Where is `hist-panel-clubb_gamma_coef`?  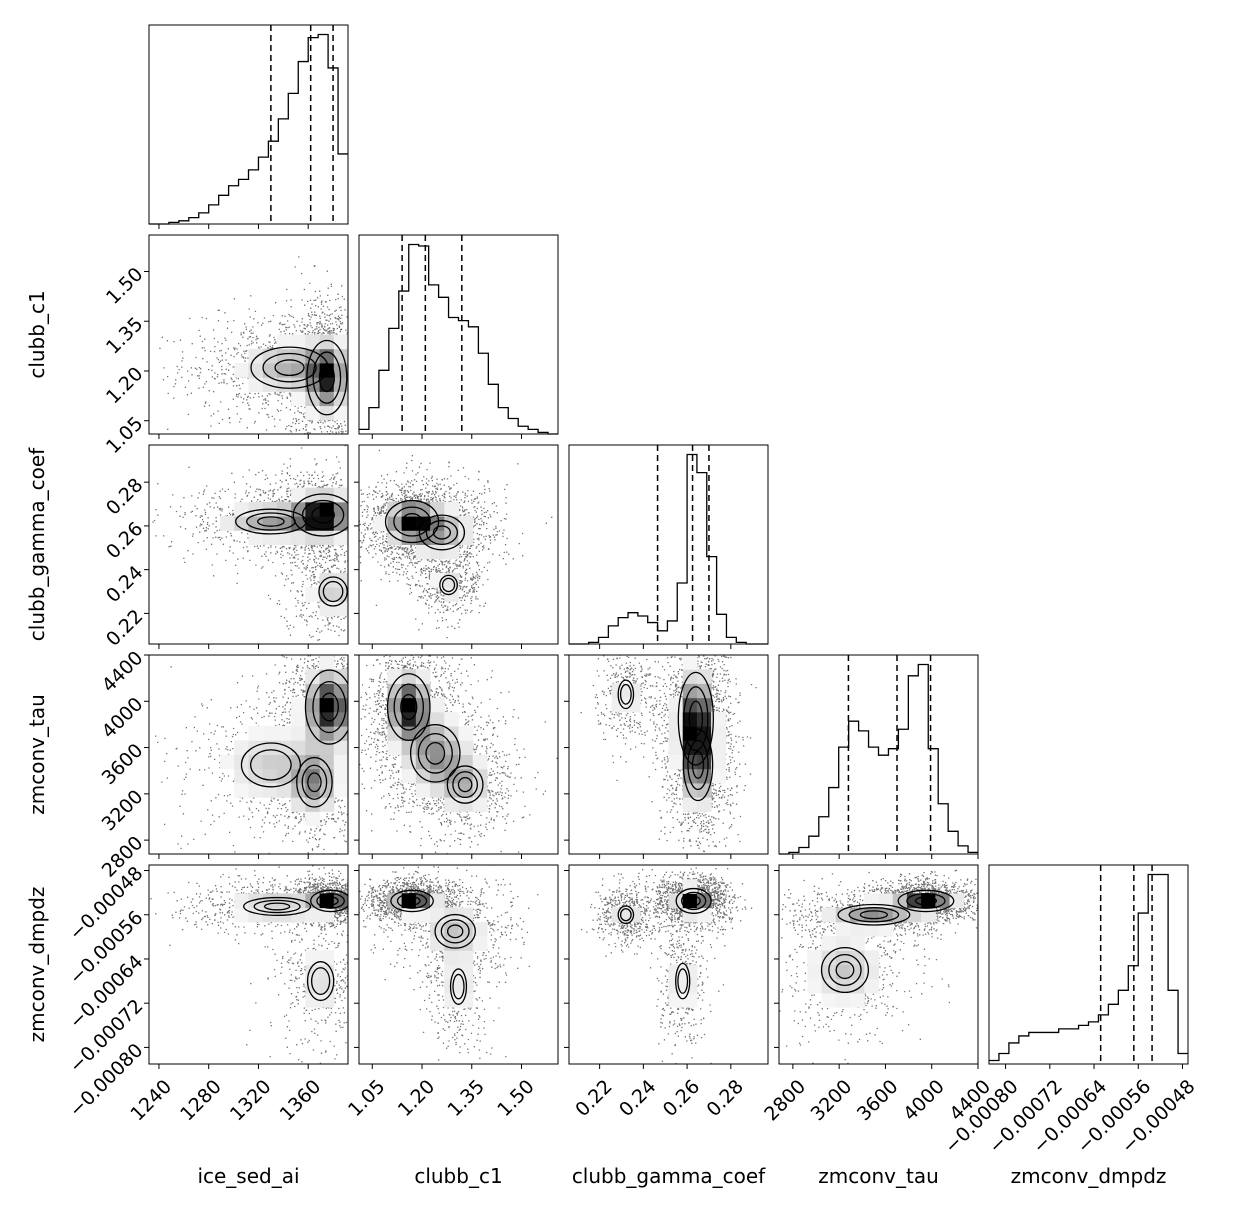 hist-panel-clubb_gamma_coef is located at coordinates (668, 544).